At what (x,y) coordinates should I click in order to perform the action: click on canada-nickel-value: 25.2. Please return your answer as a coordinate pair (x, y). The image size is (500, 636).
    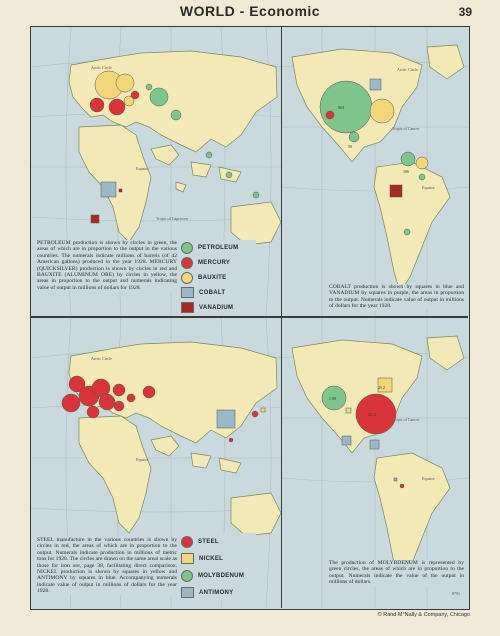
    Looking at the image, I should click on (381, 387).